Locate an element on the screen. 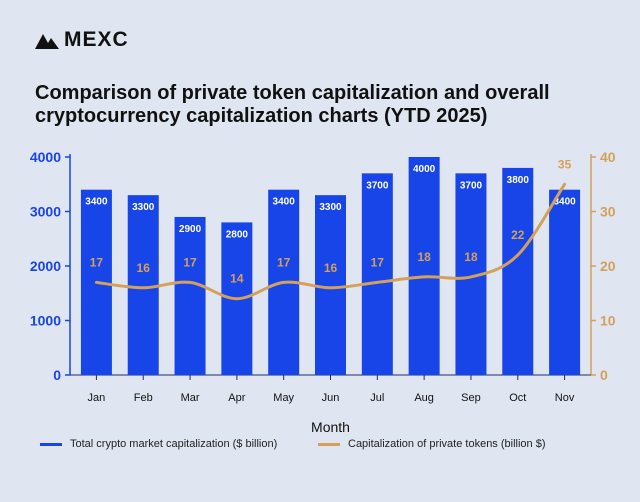 The image size is (640, 502). legend-swatch-line is located at coordinates (329, 444).